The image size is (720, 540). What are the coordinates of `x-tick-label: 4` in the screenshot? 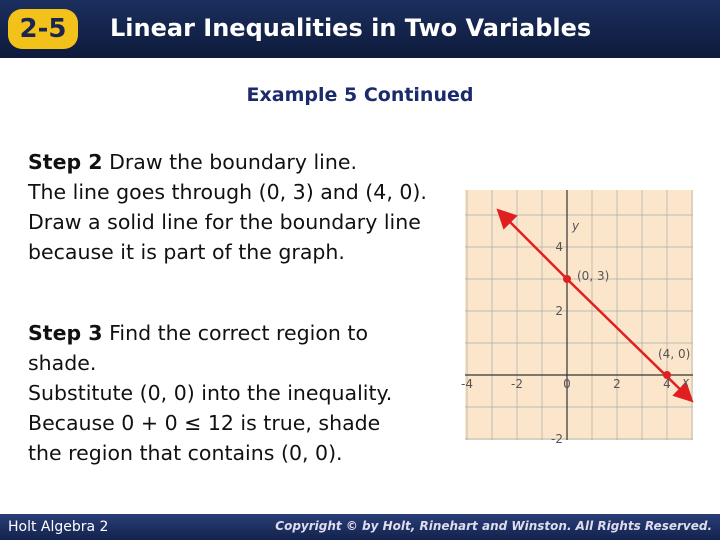 It's located at (667, 384).